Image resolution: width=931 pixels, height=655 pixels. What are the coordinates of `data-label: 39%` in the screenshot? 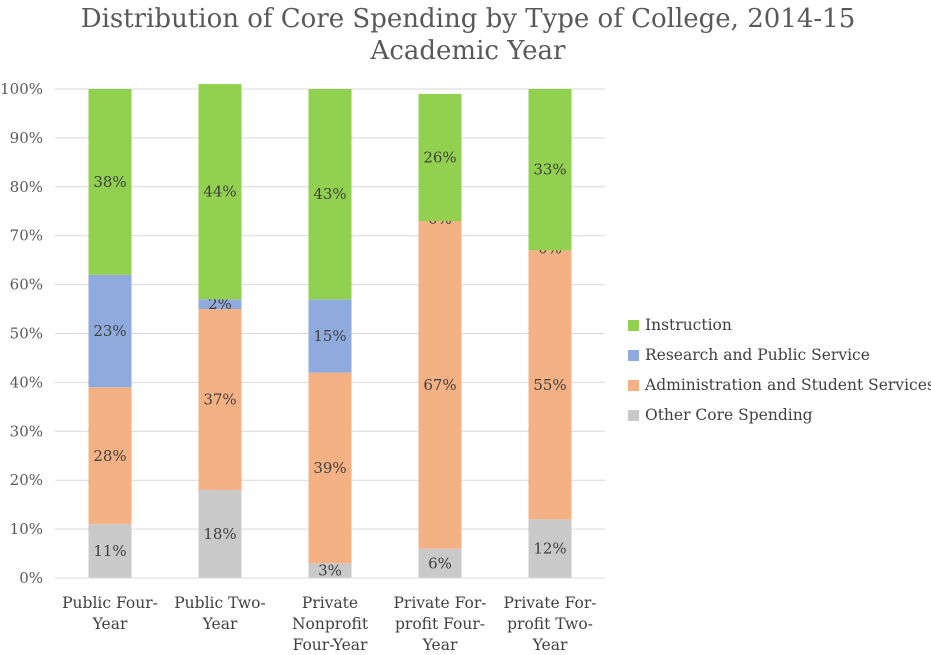 It's located at (329, 468).